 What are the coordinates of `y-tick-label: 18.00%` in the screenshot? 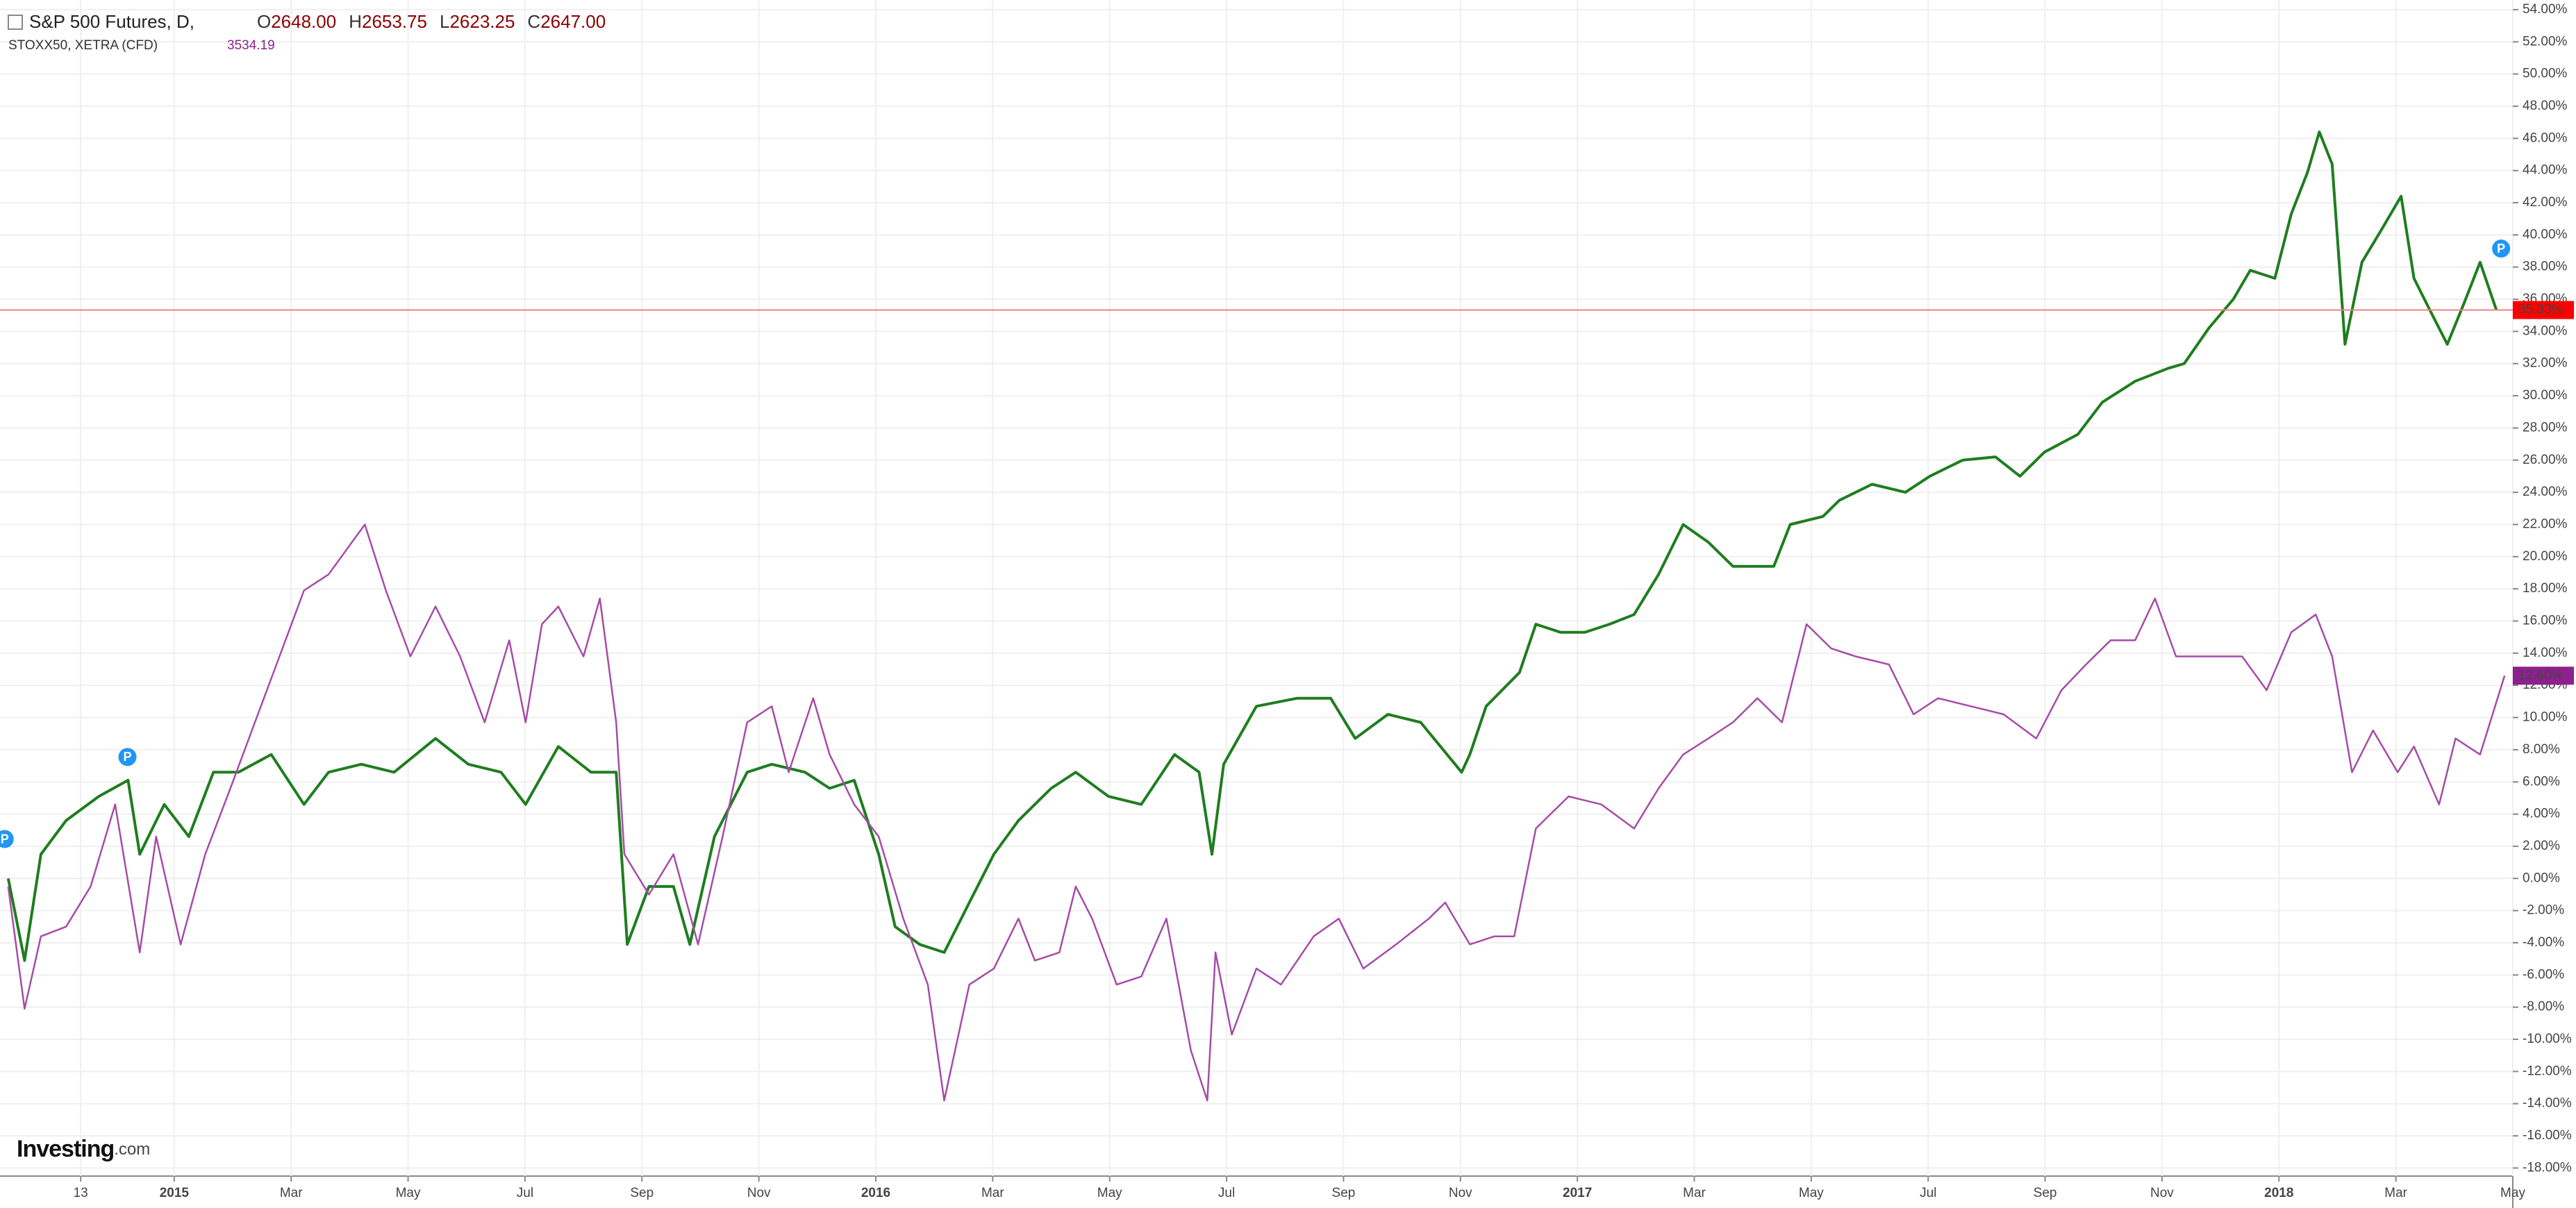 It's located at (2545, 588).